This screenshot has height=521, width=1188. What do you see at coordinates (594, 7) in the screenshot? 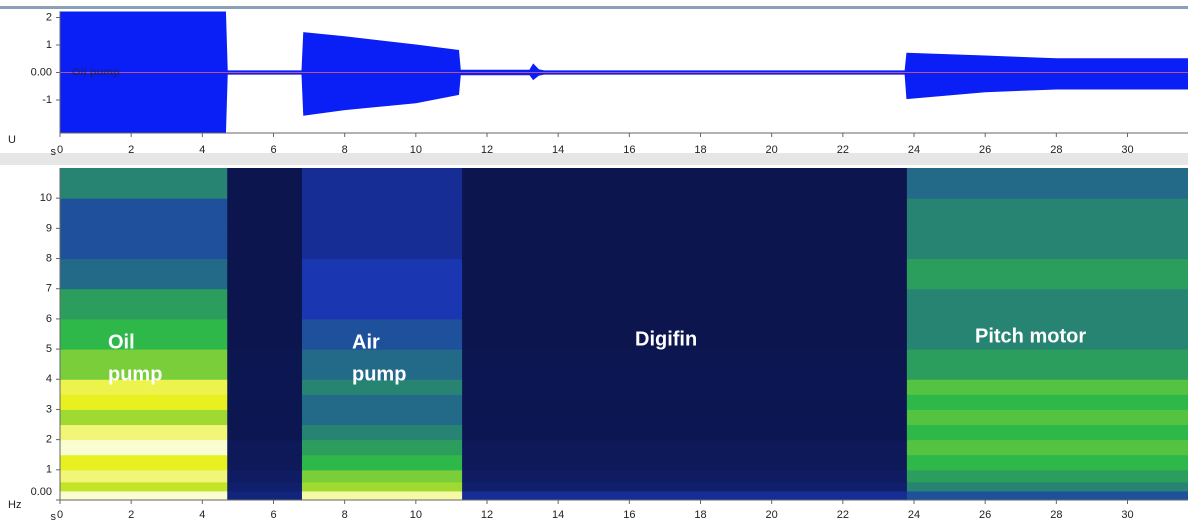
I see `window-border` at bounding box center [594, 7].